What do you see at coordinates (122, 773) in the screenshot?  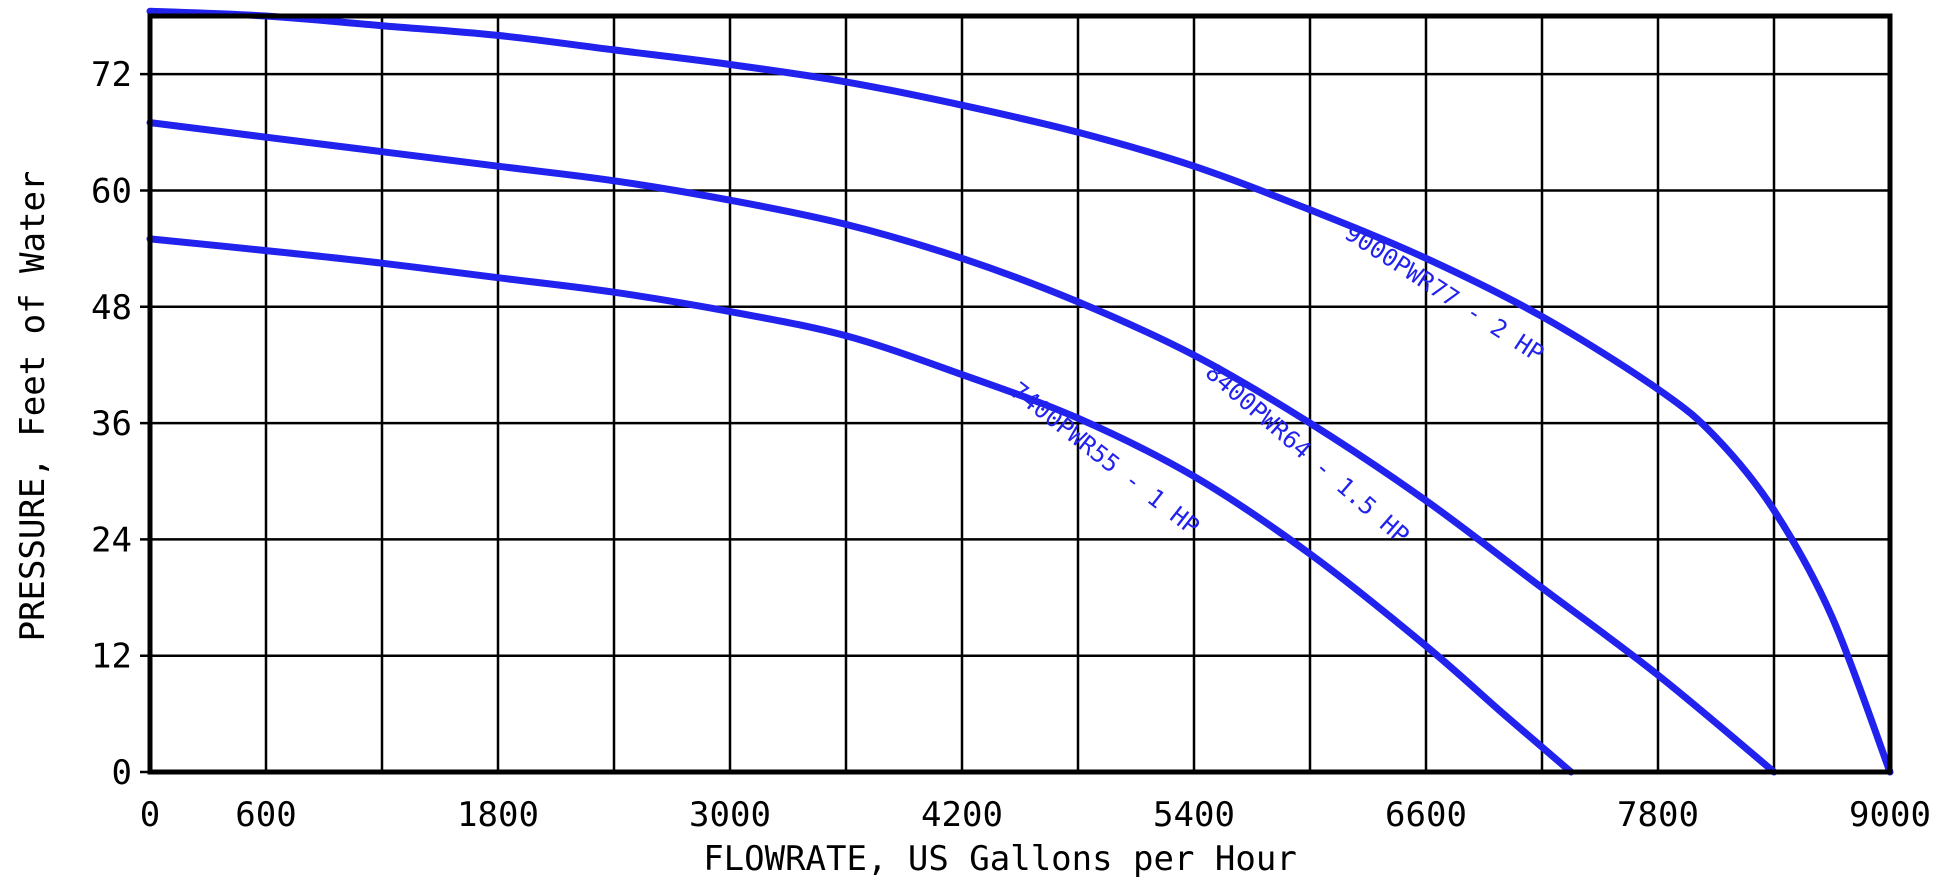 I see `y-tick-label: 0` at bounding box center [122, 773].